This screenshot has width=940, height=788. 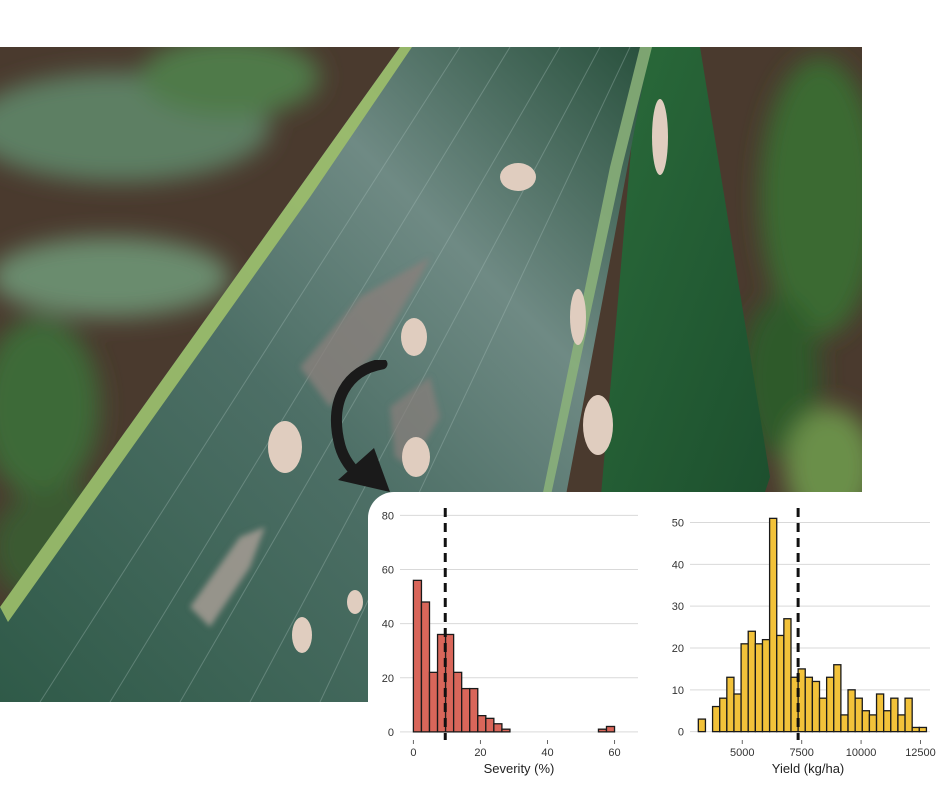 I want to click on yield-y-tick-label: 0, so click(x=681, y=733).